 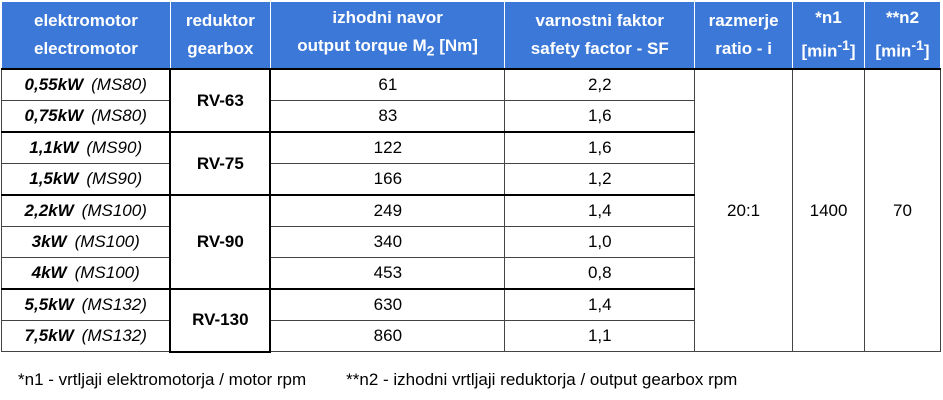 What do you see at coordinates (49, 241) in the screenshot?
I see `motor-power: 3kW` at bounding box center [49, 241].